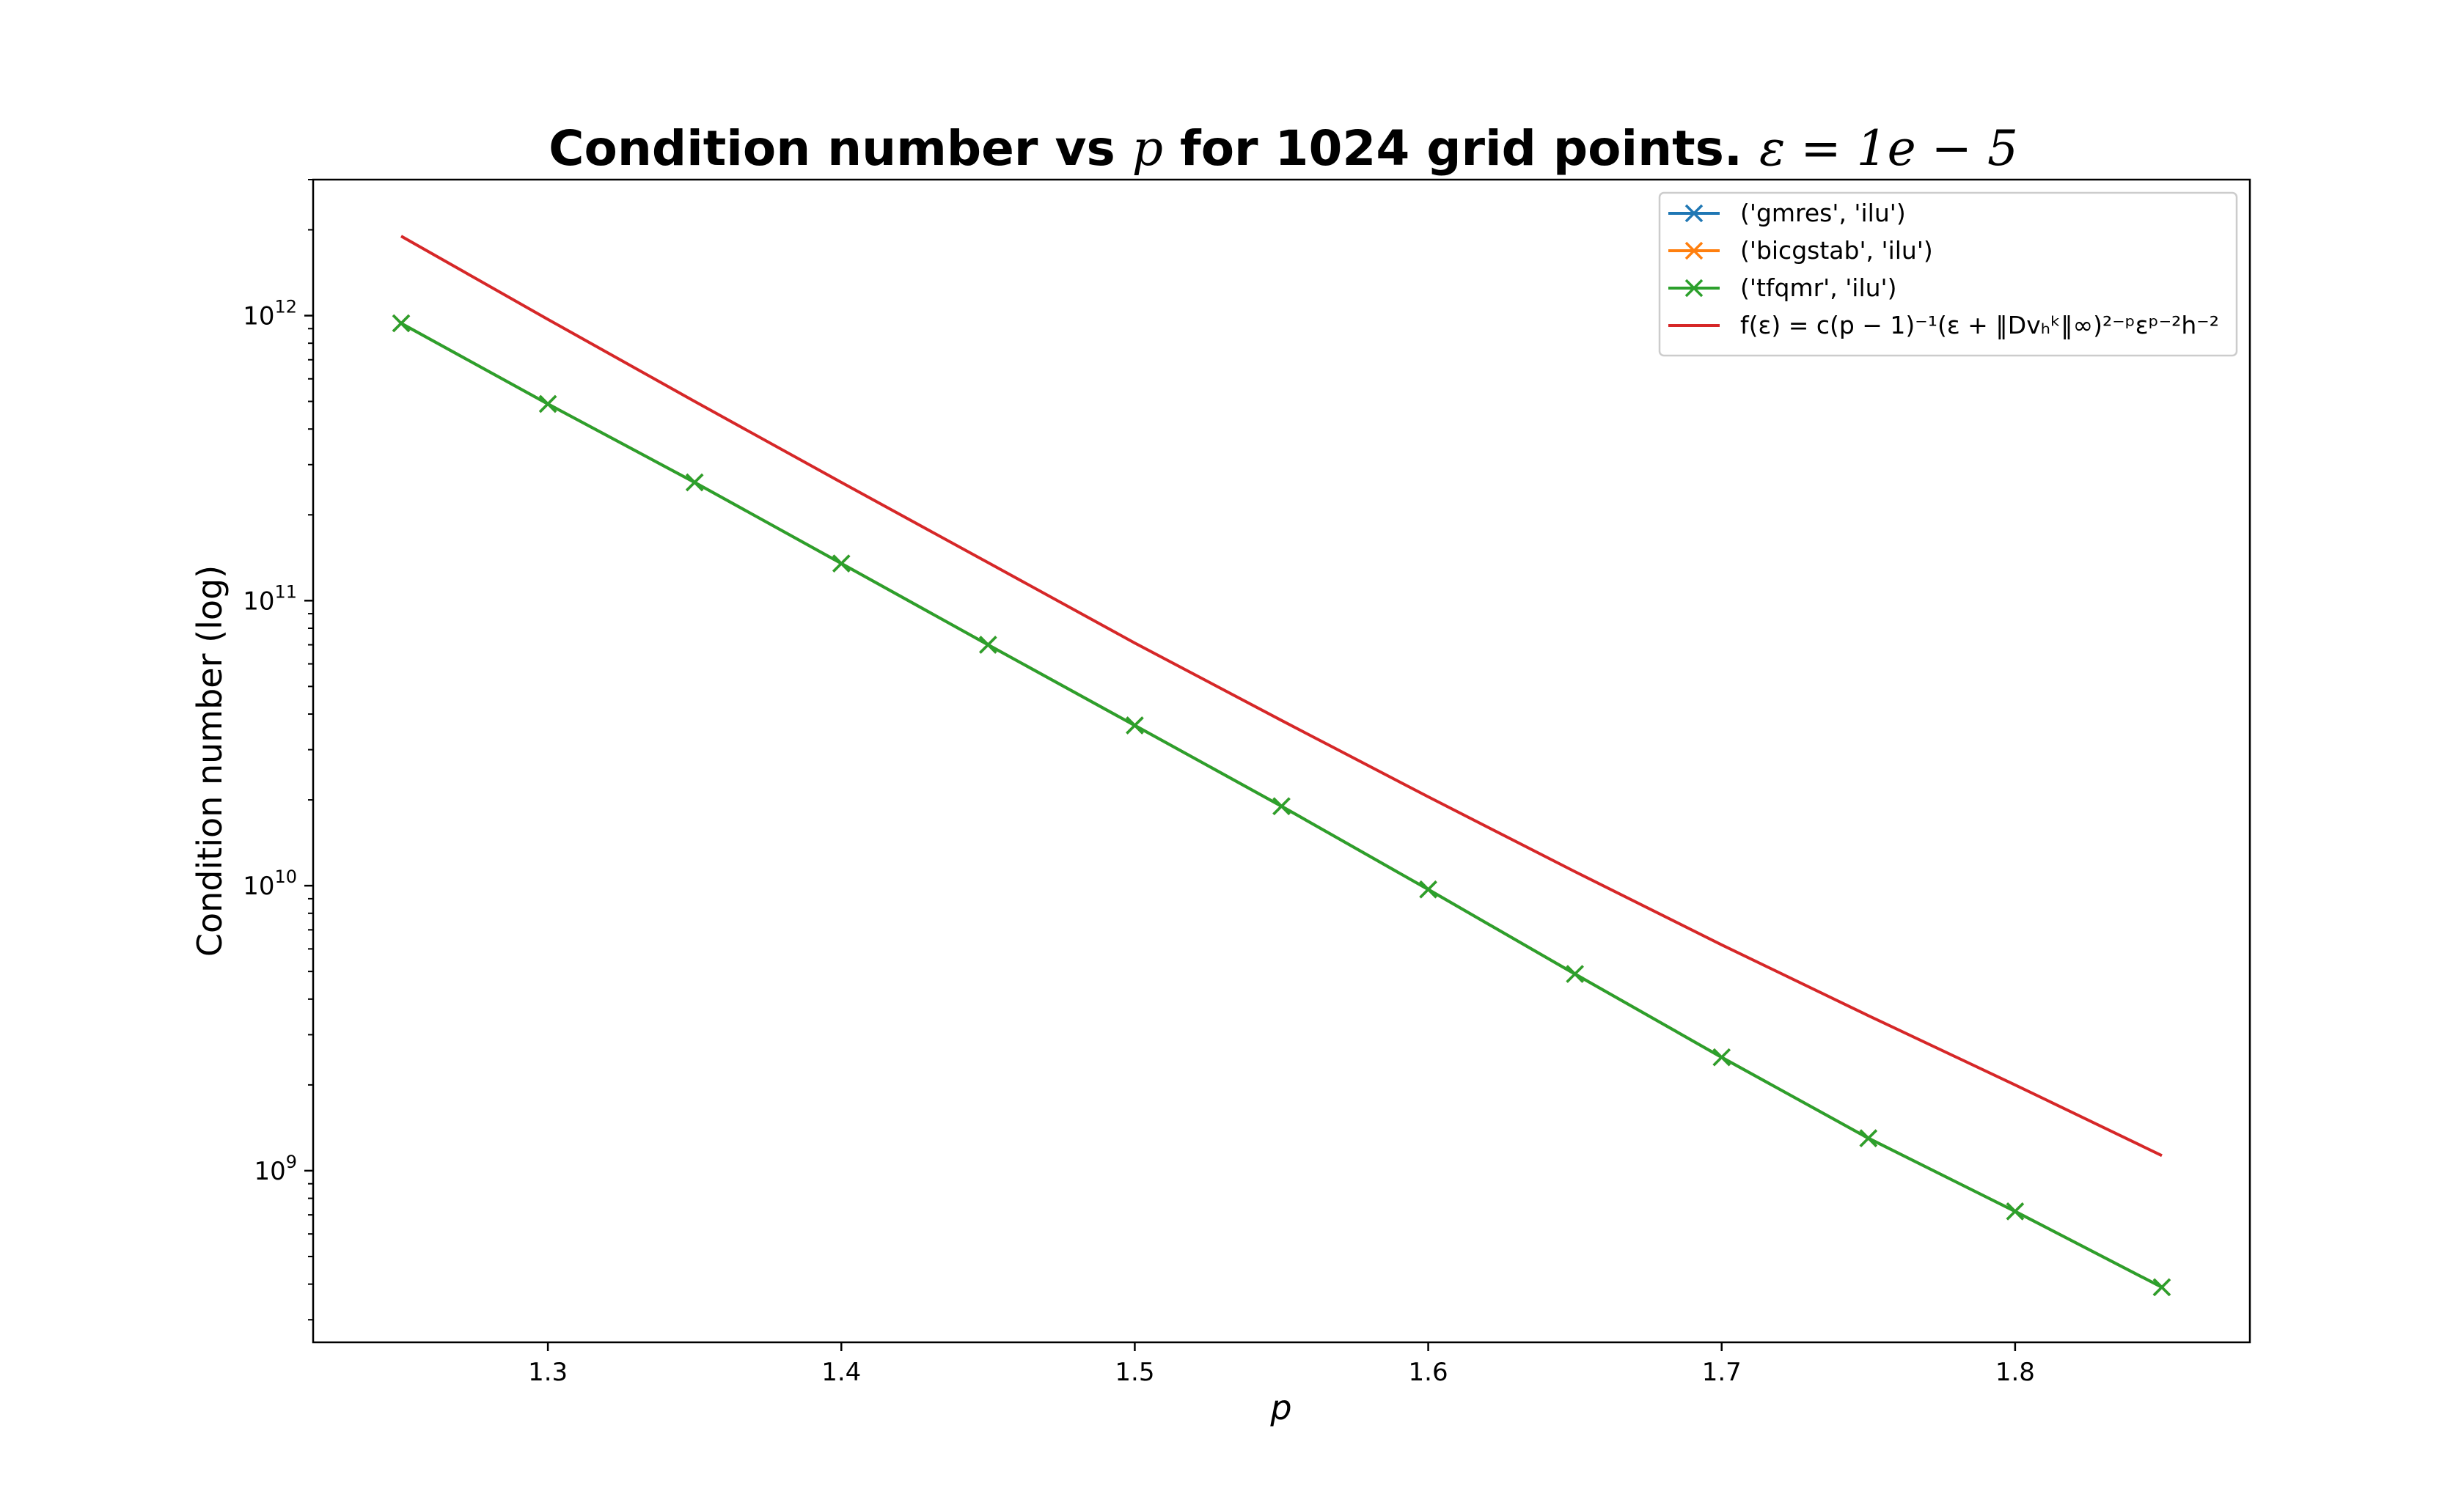 Image resolution: width=2464 pixels, height=1486 pixels. Describe the element at coordinates (1281, 1364) in the screenshot. I see `x-axis-ticks: 1.3 1.4 1.5 1.6 1.7 1.8` at that location.